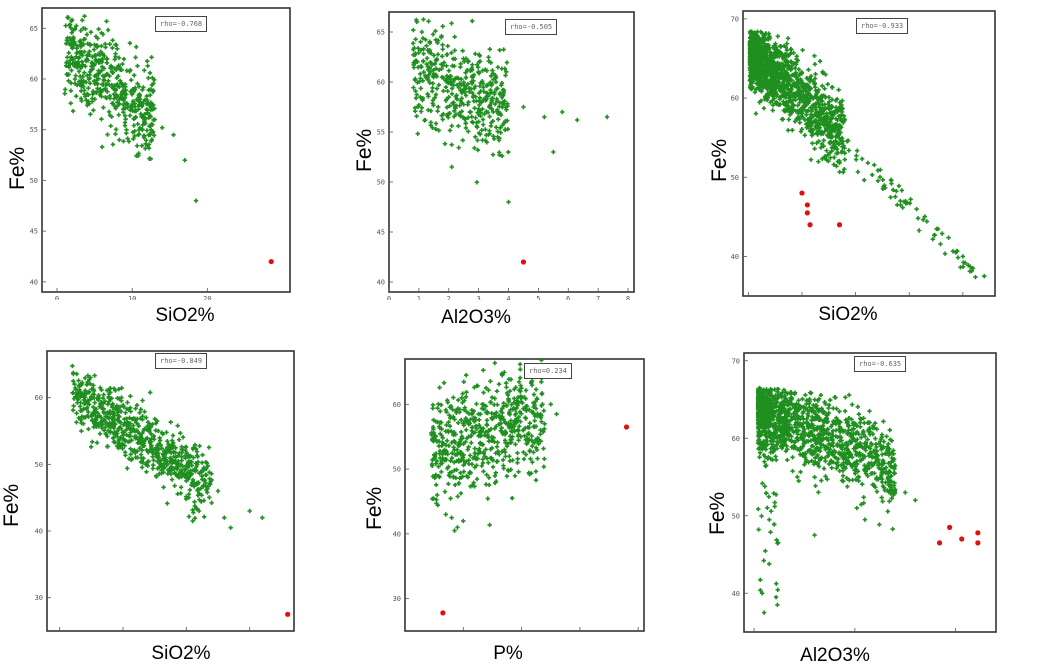 This screenshot has height=670, width=1047. I want to click on y-tick-label: 70, so click(735, 19).